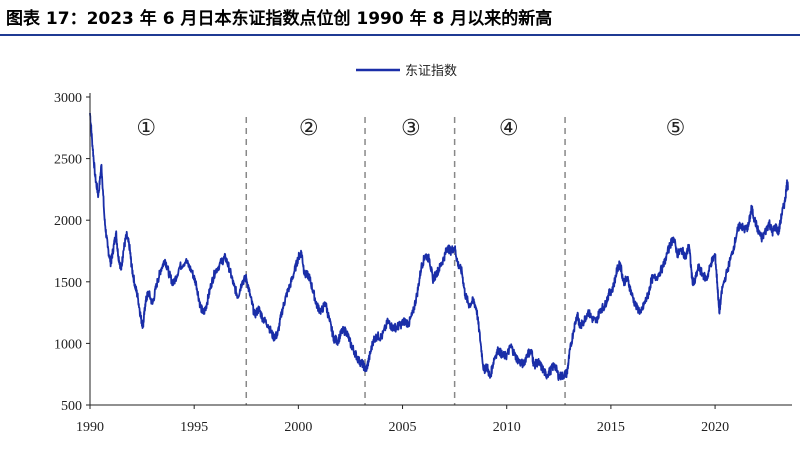 Image resolution: width=800 pixels, height=463 pixels. I want to click on period-labels: ① ② ③ ④ ⑤, so click(410, 128).